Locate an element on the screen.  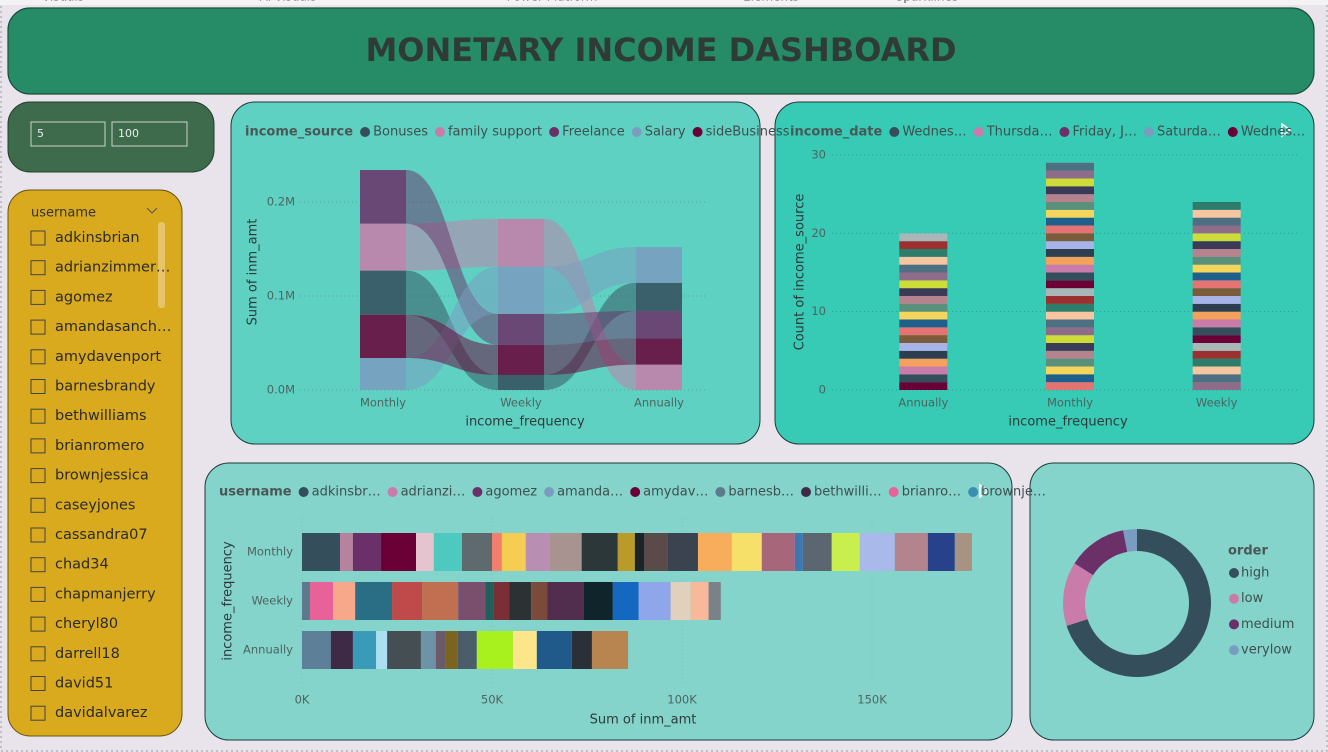
legend-title: order is located at coordinates (1248, 551).